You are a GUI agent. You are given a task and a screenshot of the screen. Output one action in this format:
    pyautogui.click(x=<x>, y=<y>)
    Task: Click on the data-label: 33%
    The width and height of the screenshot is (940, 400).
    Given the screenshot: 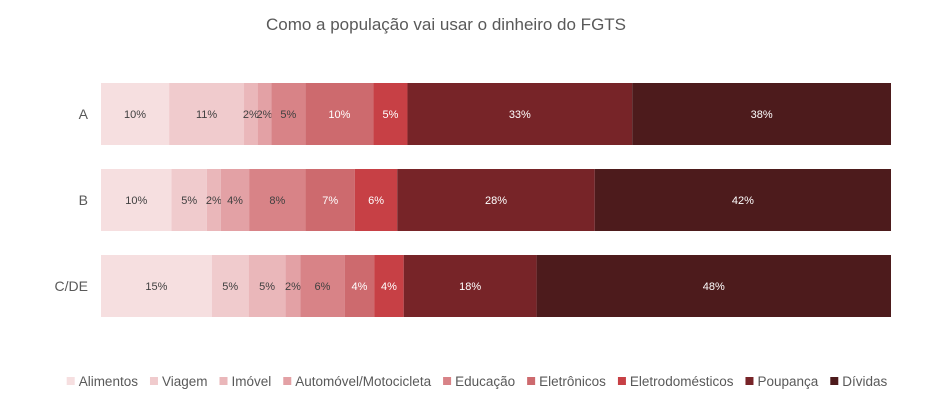 What is the action you would take?
    pyautogui.click(x=520, y=115)
    